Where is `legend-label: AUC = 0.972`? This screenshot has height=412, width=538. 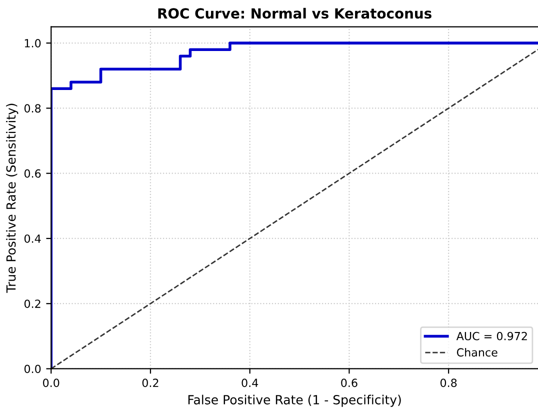
legend-label: AUC = 0.972 is located at coordinates (491, 336).